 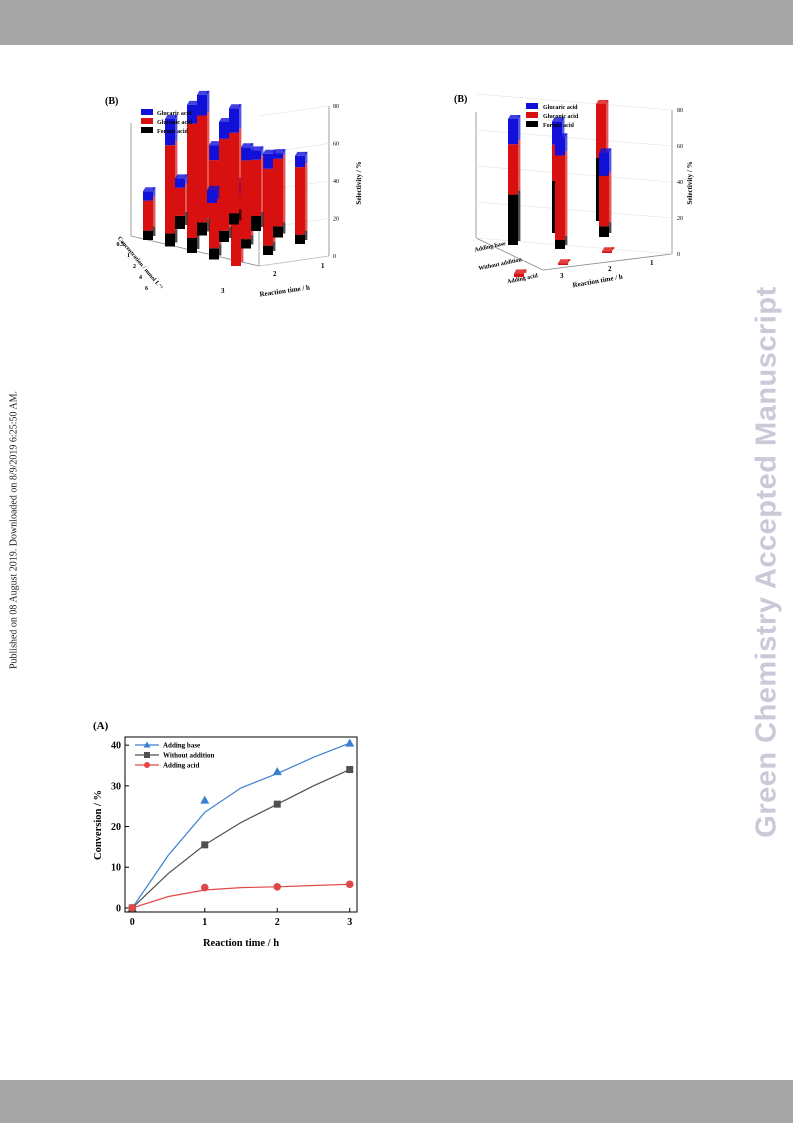 I want to click on bar-t2-without-addition, so click(x=561, y=191).